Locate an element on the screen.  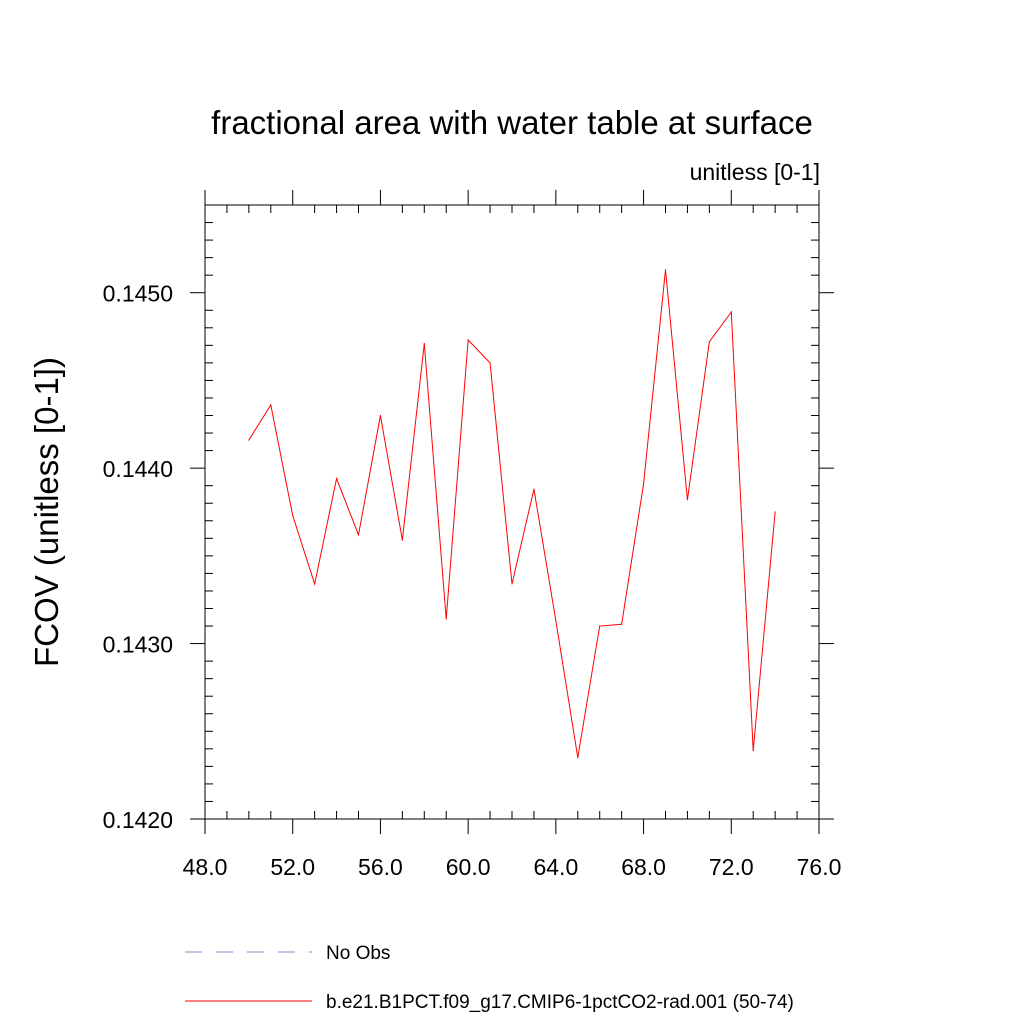
x-tick-label: 68.0 is located at coordinates (643, 867).